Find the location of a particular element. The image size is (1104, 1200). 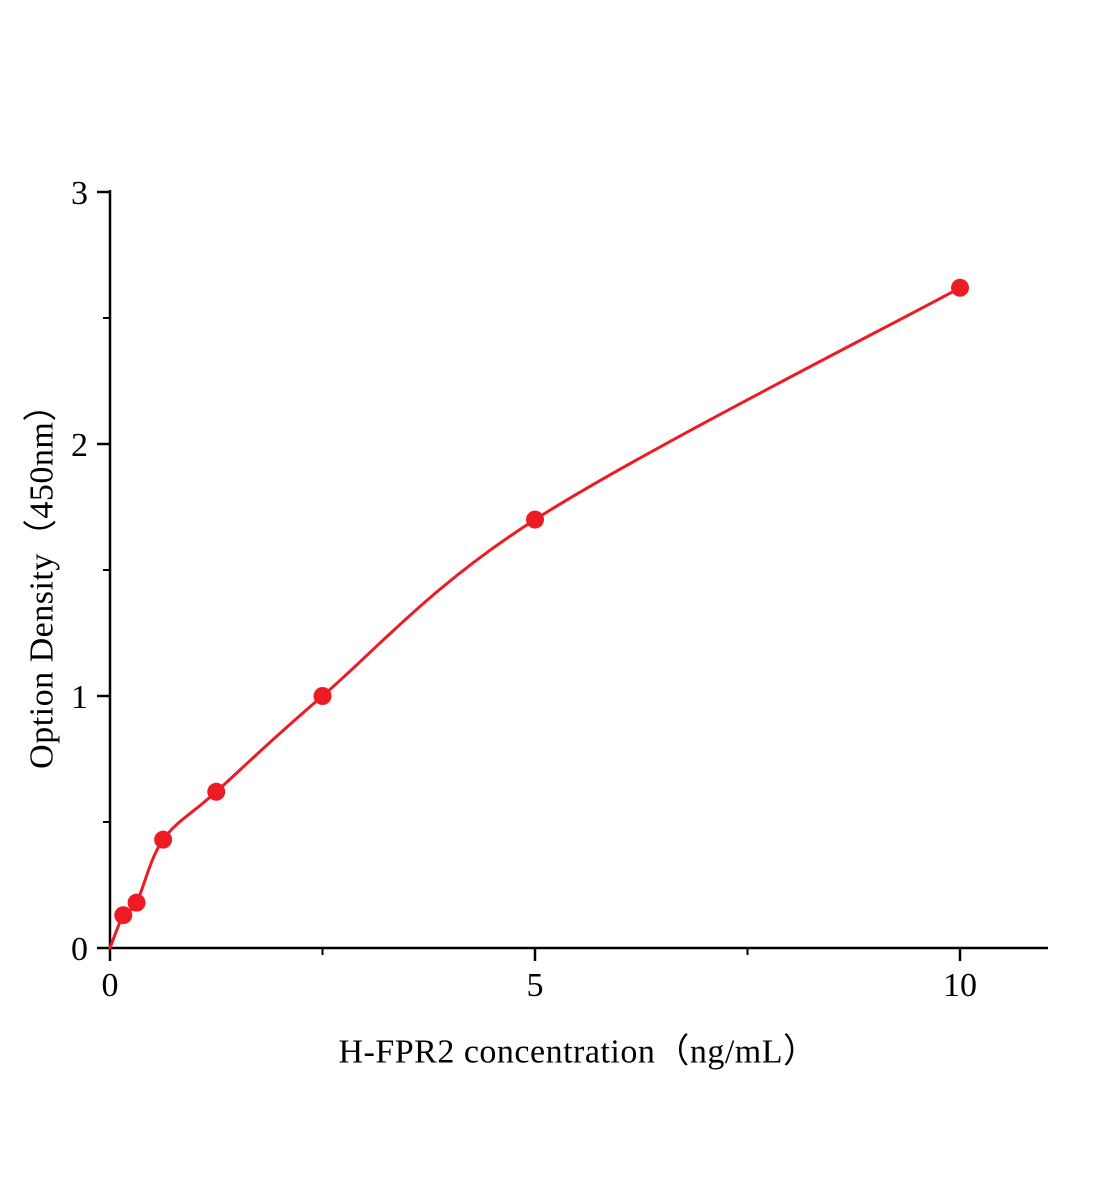

x-tick-label: 0 is located at coordinates (110, 985).